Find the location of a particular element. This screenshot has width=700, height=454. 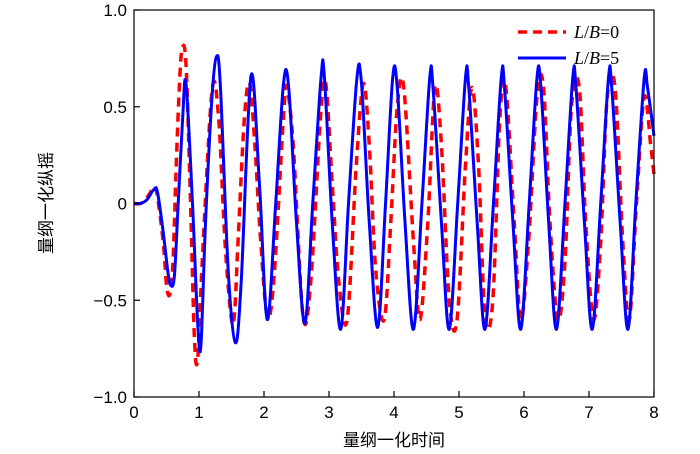

x-tick-label: 3 is located at coordinates (328, 412).